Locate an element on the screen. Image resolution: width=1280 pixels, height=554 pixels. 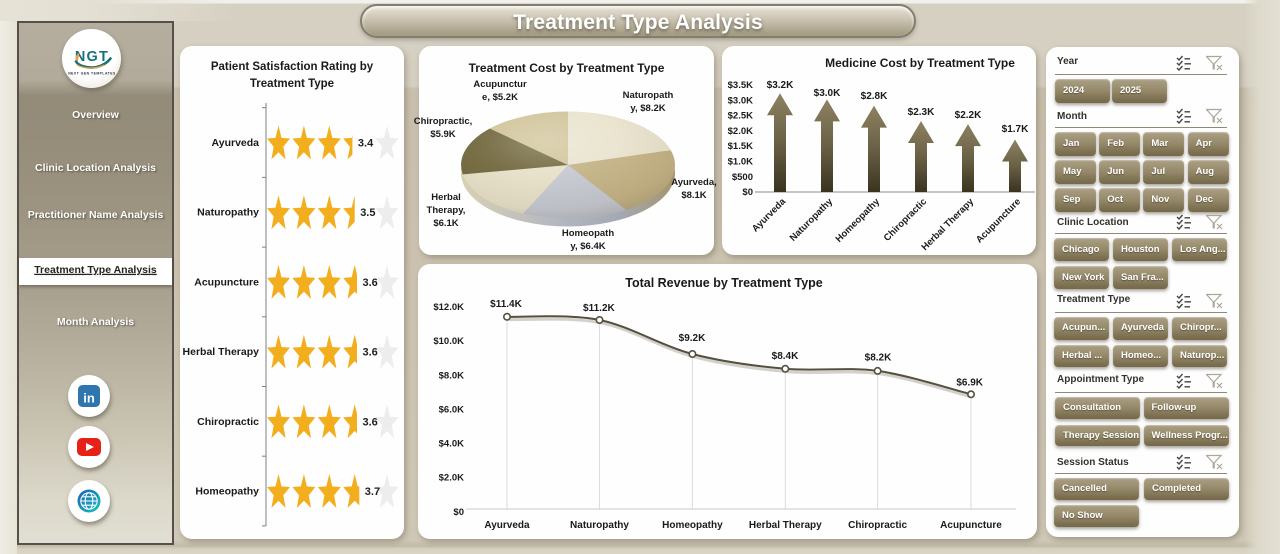
svg-text: Naturopath is located at coordinates (648, 95).